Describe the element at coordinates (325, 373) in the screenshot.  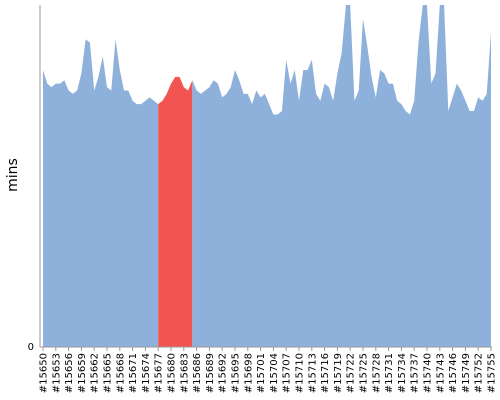
I see `x-tick-label: #15716` at that location.